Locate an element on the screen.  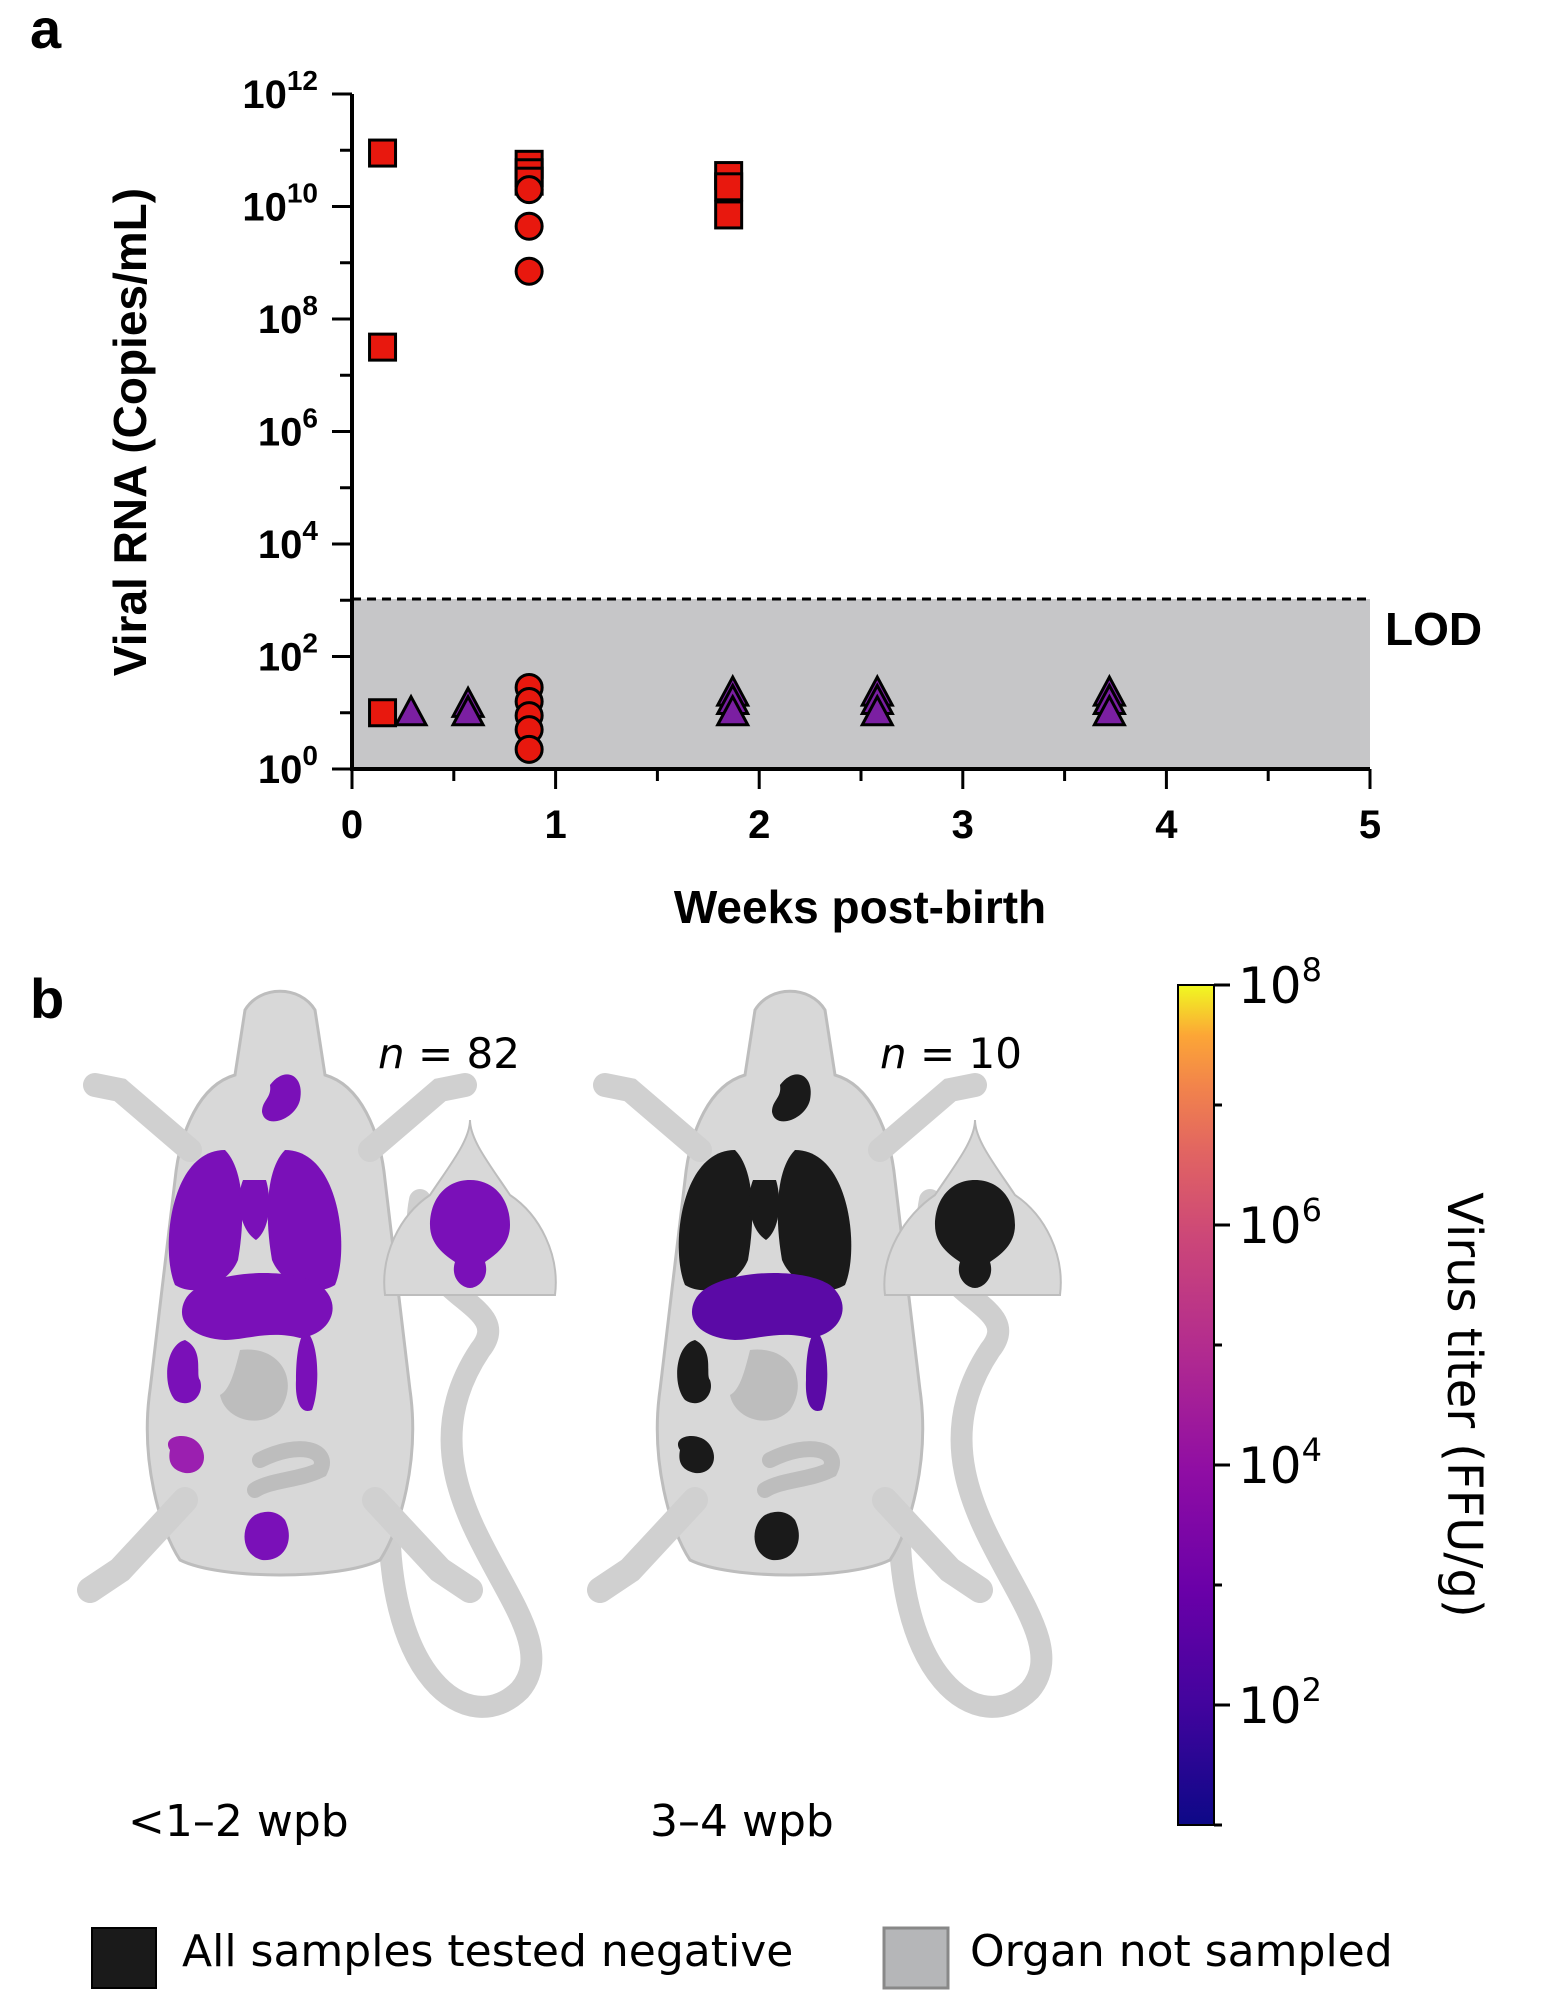
x-tick-label: 3 is located at coordinates (963, 825).